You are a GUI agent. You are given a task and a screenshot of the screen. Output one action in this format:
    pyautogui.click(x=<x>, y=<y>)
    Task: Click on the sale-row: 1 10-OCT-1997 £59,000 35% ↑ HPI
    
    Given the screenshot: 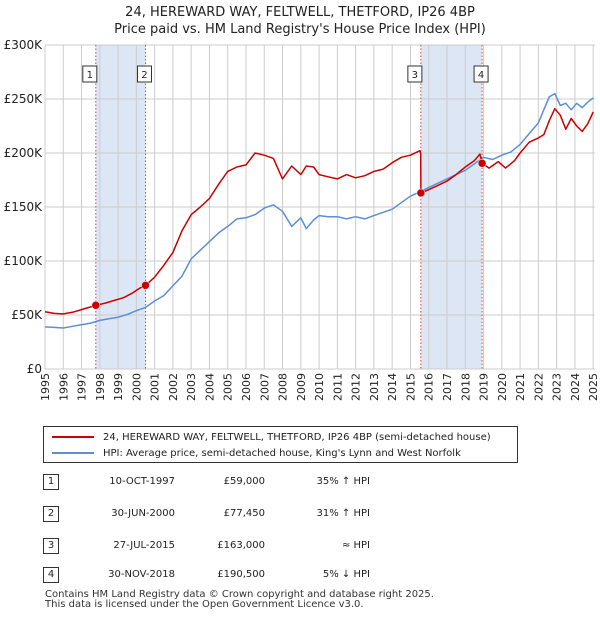 What is the action you would take?
    pyautogui.click(x=300, y=483)
    